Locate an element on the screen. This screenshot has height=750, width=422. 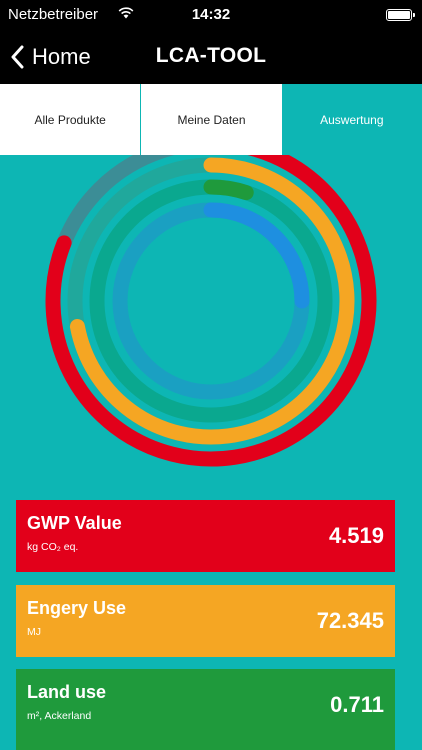
metric-card-energy: Engery Use MJ 72.345 is located at coordinates (205, 621).